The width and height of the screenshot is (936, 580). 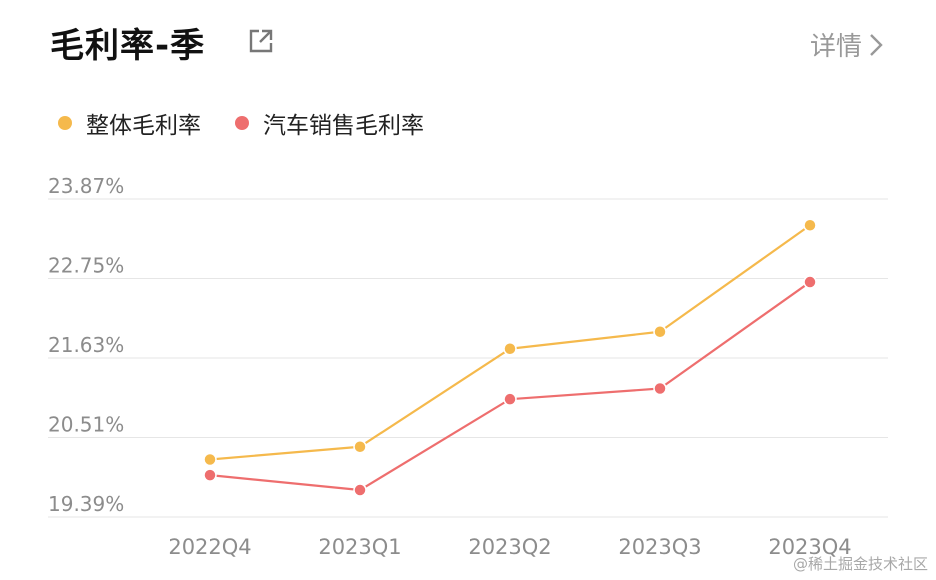 I want to click on legend-item-overall: 整体毛利率, so click(x=129, y=123).